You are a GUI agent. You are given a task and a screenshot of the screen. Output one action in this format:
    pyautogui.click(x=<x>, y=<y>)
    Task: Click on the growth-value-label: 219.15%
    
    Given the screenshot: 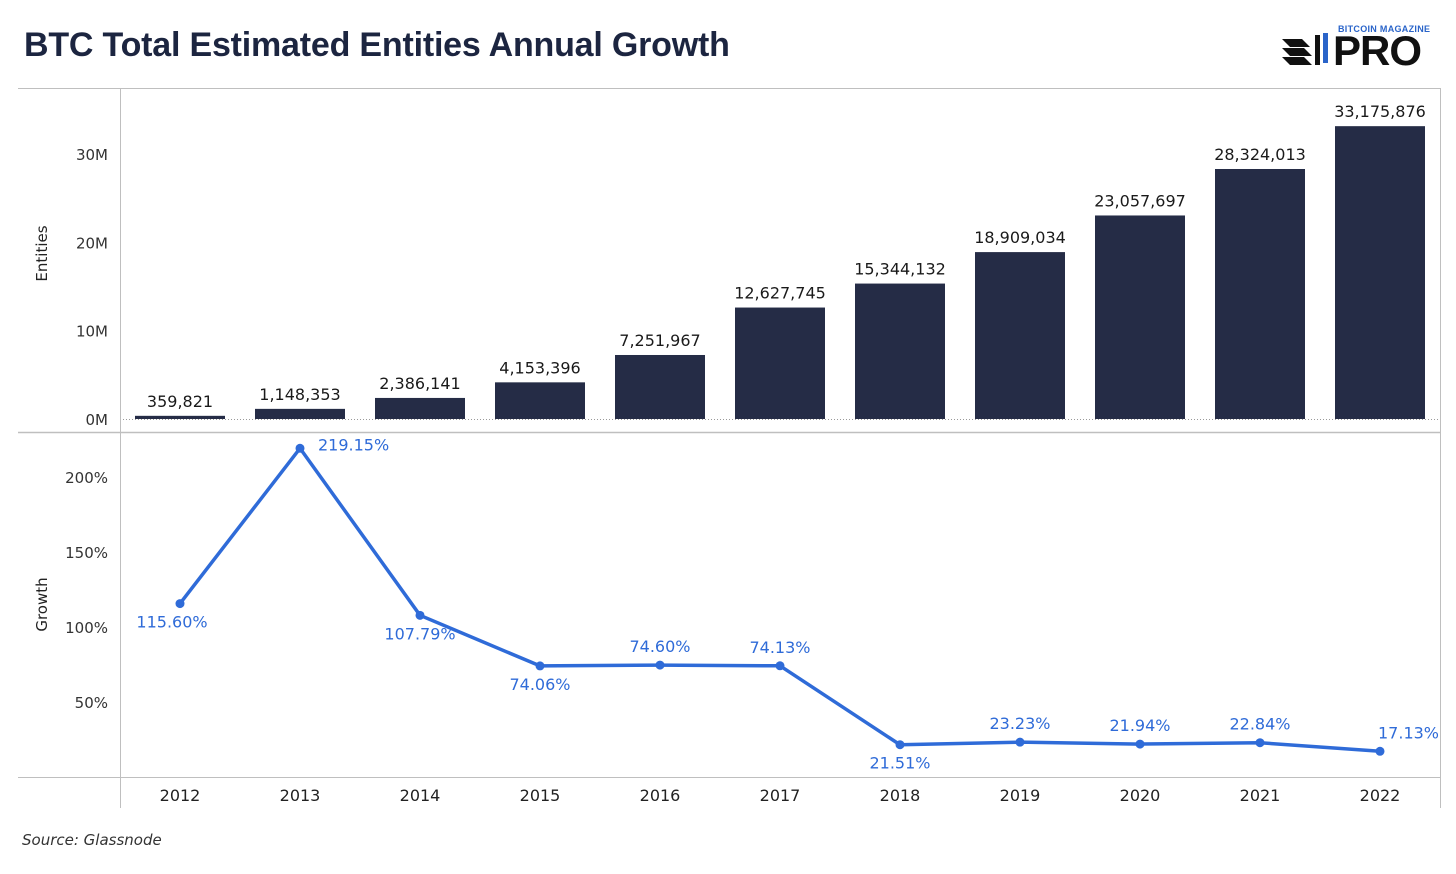 What is the action you would take?
    pyautogui.click(x=353, y=444)
    